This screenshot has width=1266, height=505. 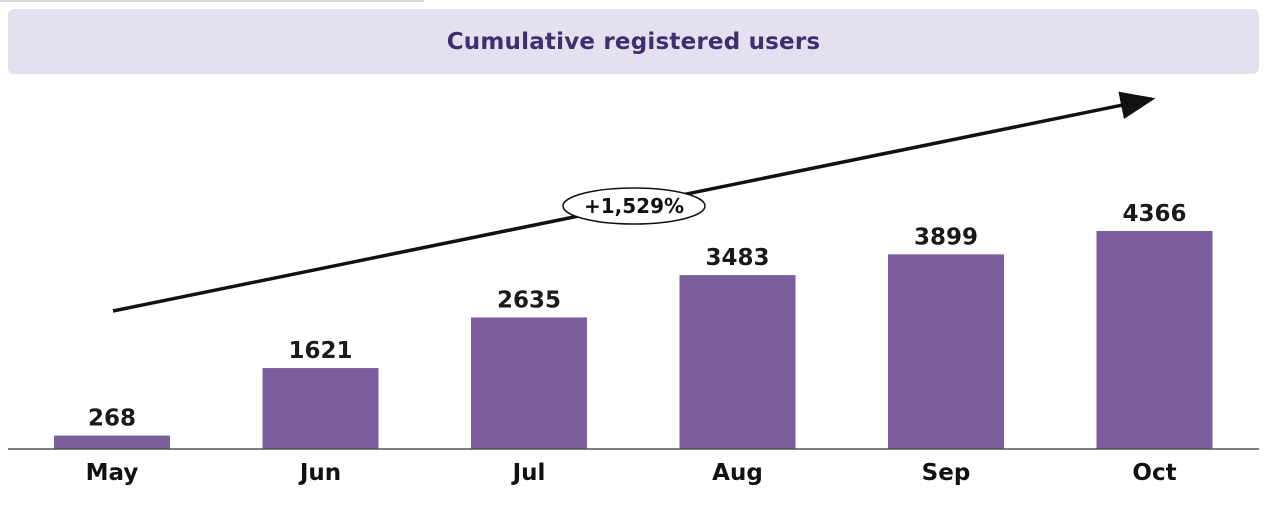 I want to click on bar-value-may: 268, so click(x=112, y=419).